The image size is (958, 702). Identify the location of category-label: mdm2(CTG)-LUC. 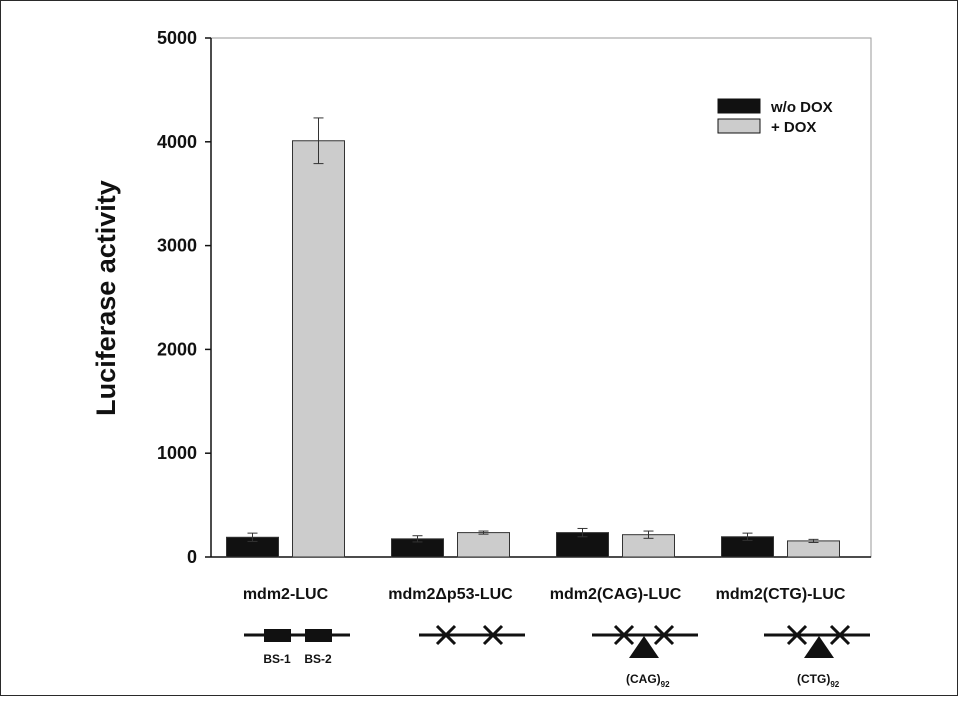
(781, 594).